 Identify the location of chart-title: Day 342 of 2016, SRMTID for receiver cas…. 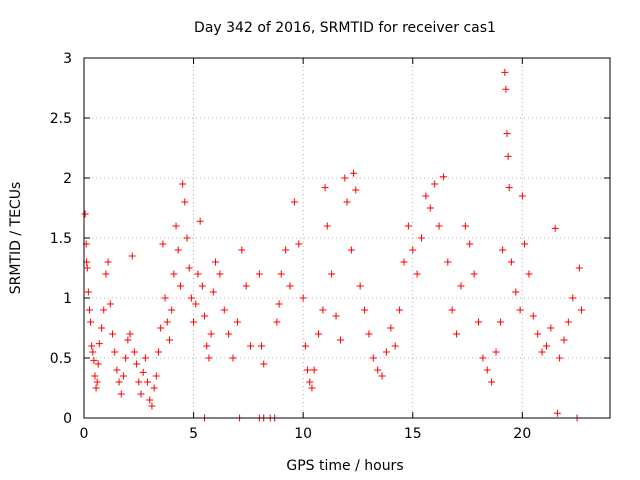
(345, 28).